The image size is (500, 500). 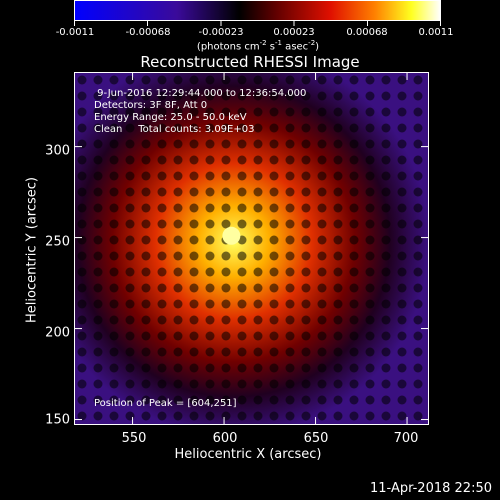 I want to click on y-tick-label: 250, so click(x=57, y=242).